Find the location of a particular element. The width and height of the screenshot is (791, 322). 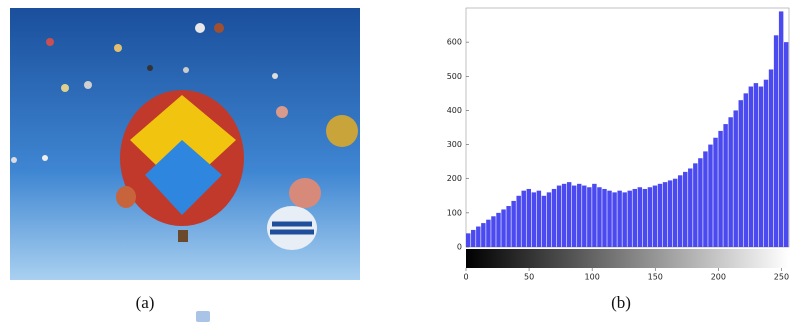

icon is located at coordinates (203, 316).